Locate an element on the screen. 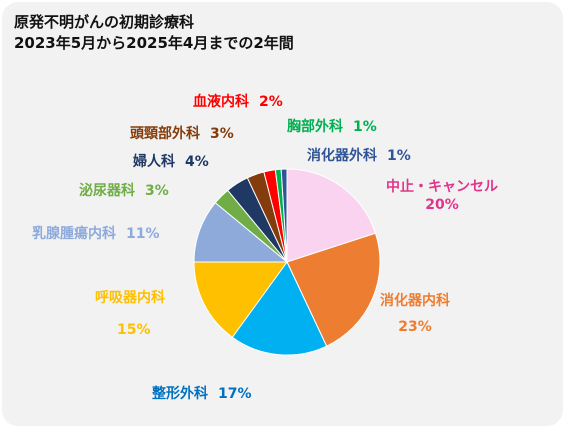  label-breast-oncology: 乳腺腫瘍内科 11% is located at coordinates (96, 234).